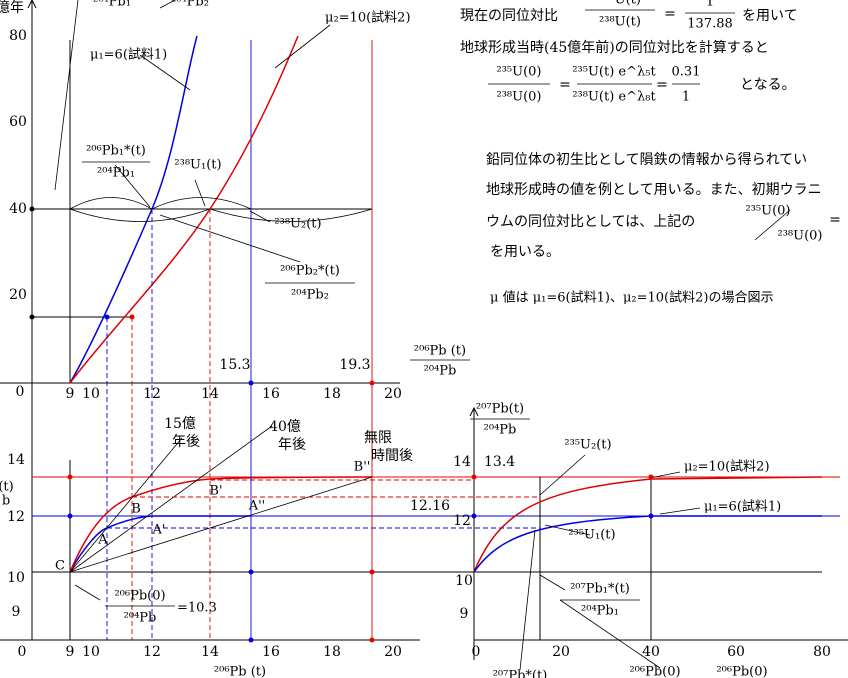 The width and height of the screenshot is (848, 678). I want to click on bottom-left-plot-xticks: 10, so click(91, 652).